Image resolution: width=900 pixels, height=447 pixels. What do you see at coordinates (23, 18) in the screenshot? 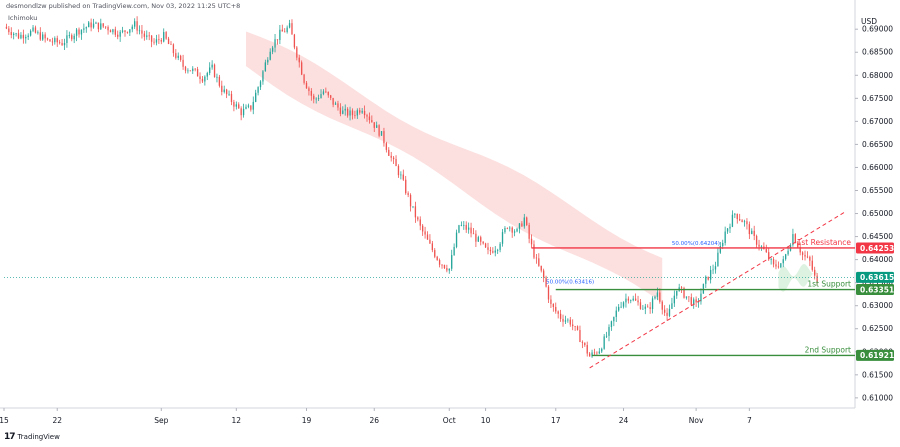
I see `indicator-label: Ichimoku` at bounding box center [23, 18].